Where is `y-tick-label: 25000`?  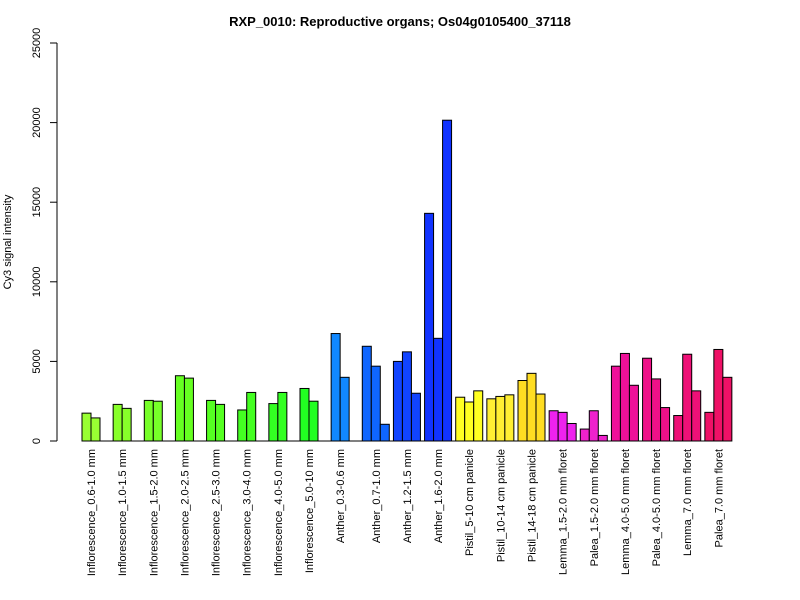 y-tick-label: 25000 is located at coordinates (37, 43).